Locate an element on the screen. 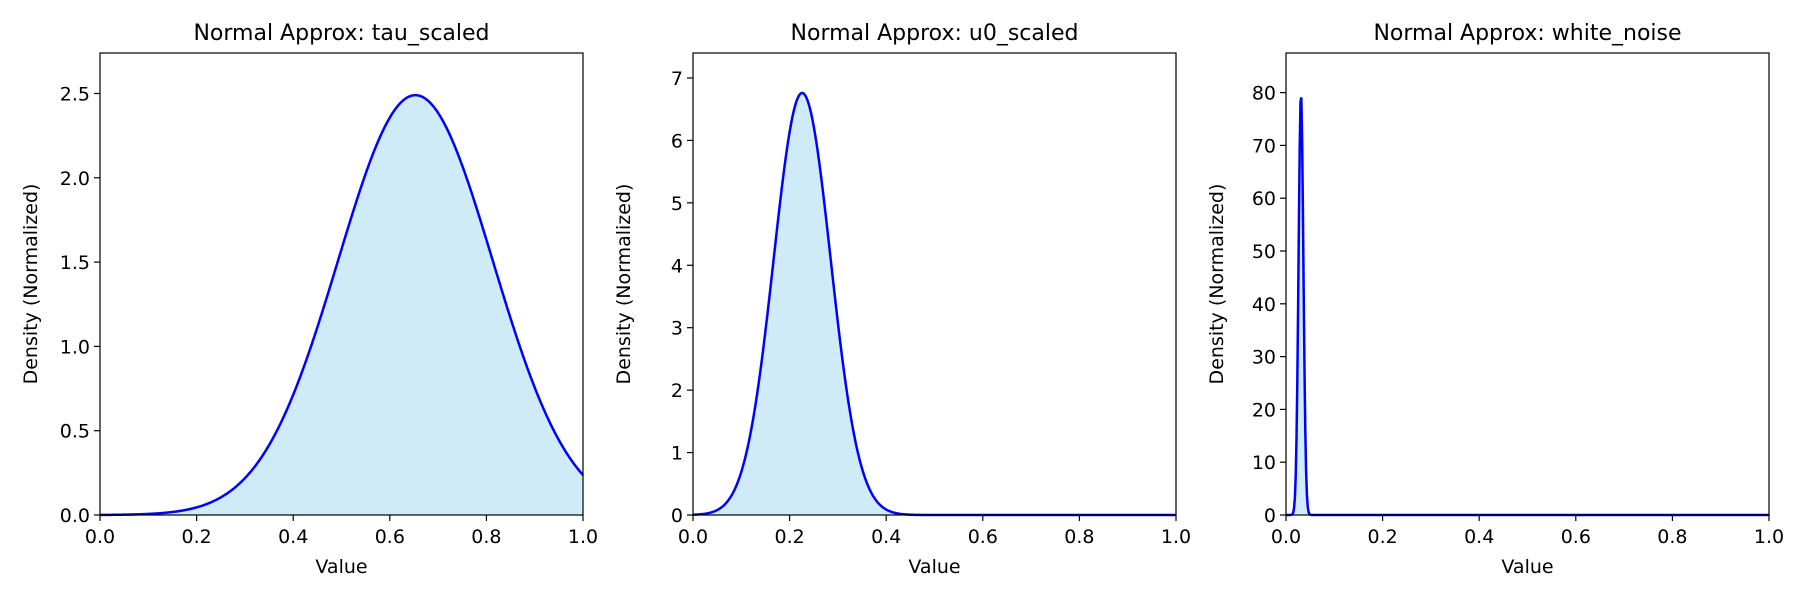  y-tick-label: 4 is located at coordinates (677, 266).